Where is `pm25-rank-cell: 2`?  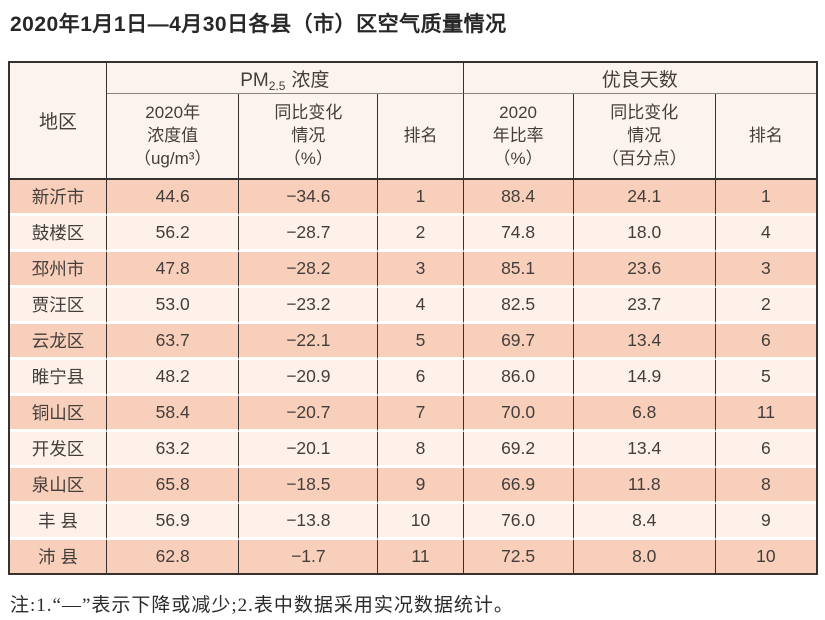
pm25-rank-cell: 2 is located at coordinates (421, 234).